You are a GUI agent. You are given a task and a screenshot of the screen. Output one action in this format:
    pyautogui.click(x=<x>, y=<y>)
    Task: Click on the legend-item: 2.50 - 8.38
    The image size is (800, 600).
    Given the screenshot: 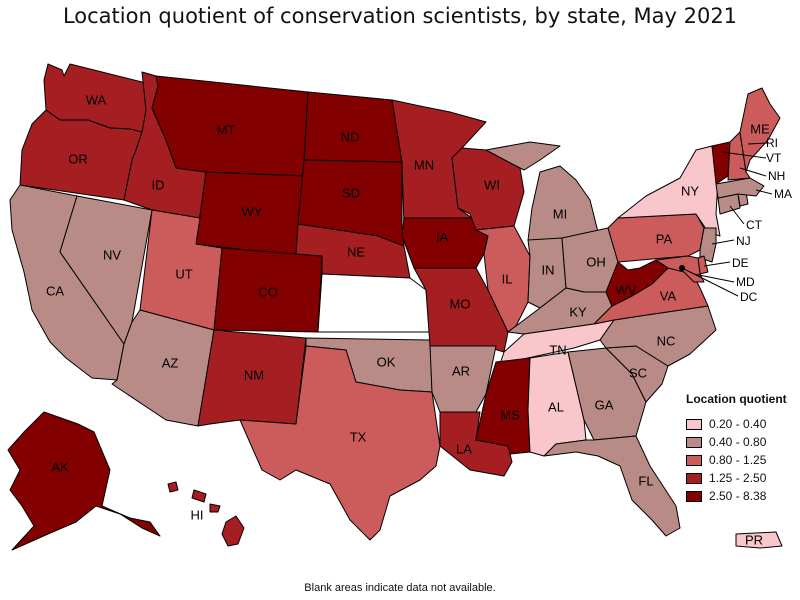 What is the action you would take?
    pyautogui.click(x=741, y=496)
    